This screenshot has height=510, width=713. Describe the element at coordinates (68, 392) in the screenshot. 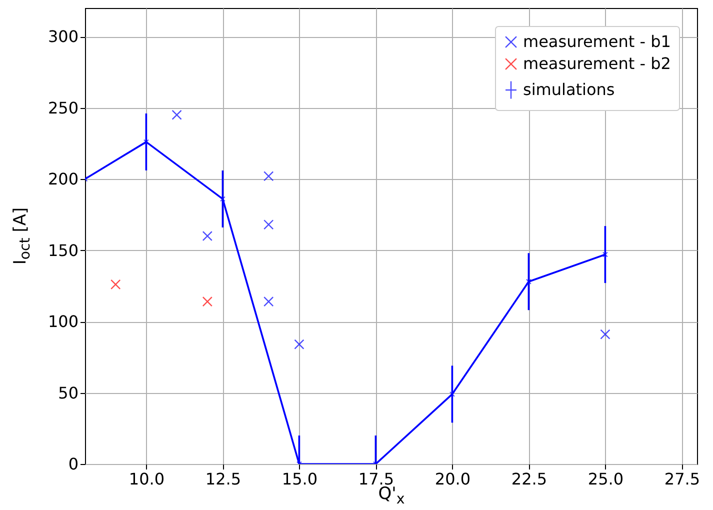

I see `y-tick-label: 50` at that location.